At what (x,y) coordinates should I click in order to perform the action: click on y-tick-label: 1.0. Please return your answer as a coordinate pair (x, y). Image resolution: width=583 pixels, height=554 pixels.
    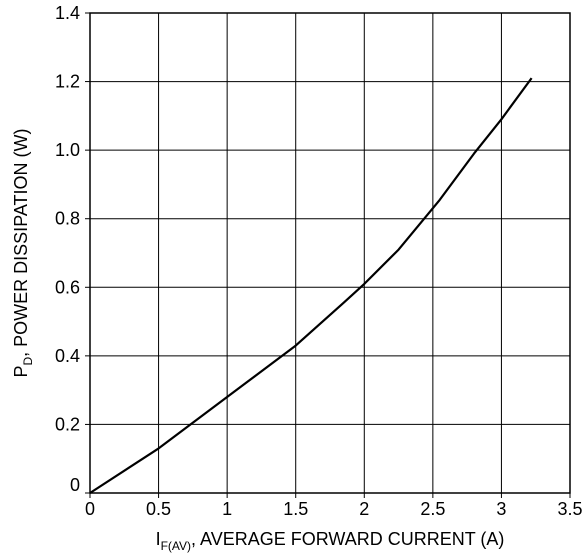
    Looking at the image, I should click on (67, 150).